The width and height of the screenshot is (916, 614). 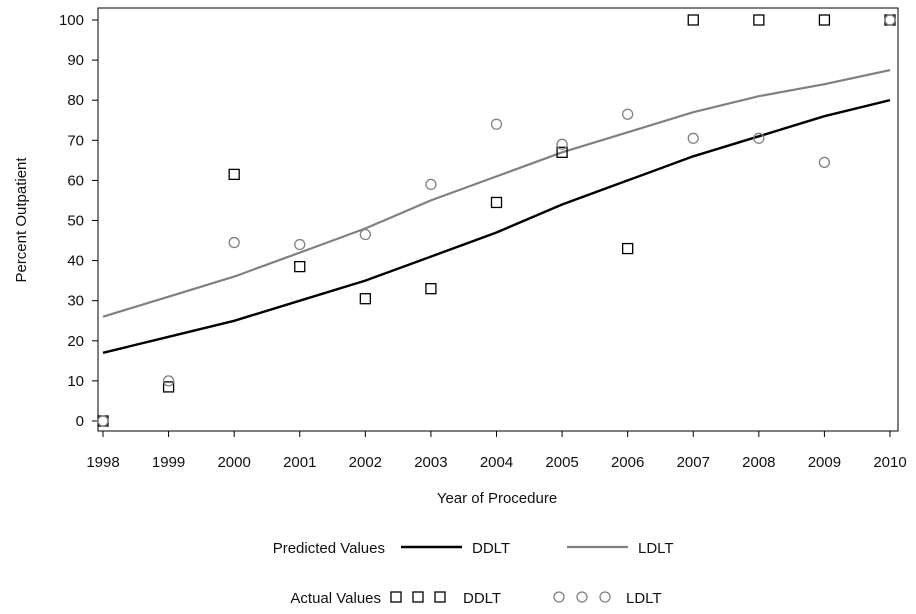 What do you see at coordinates (497, 498) in the screenshot?
I see `x-axis-title: Year of Procedure` at bounding box center [497, 498].